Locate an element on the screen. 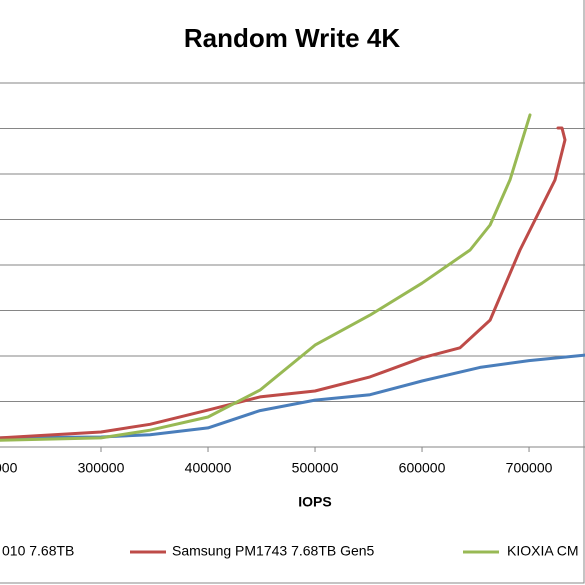  x-tick-label: 200000 is located at coordinates (9, 468).